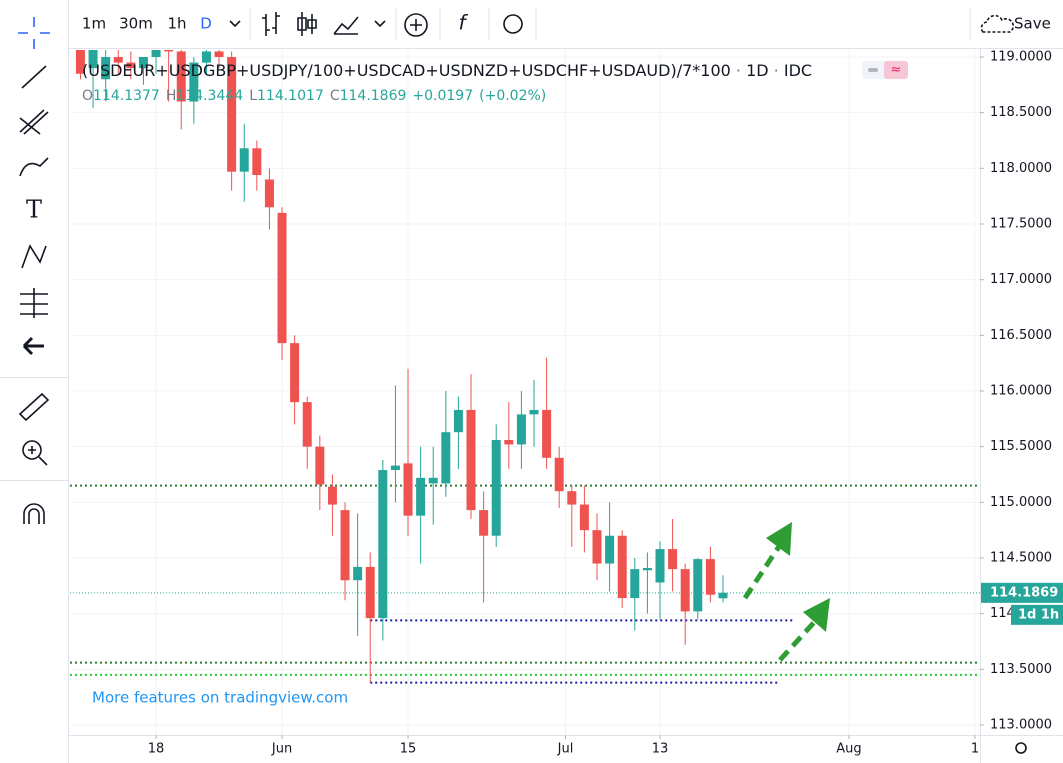 The image size is (1063, 763). I want to click on change-pct: (+0.02%), so click(512, 96).